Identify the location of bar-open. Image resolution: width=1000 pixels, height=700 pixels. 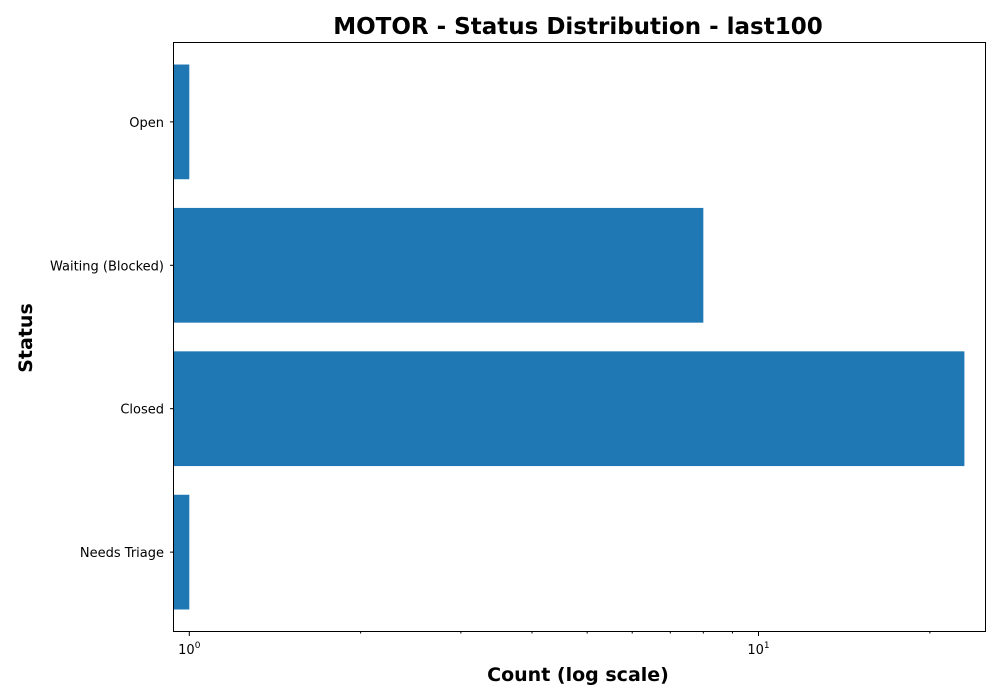
(182, 122).